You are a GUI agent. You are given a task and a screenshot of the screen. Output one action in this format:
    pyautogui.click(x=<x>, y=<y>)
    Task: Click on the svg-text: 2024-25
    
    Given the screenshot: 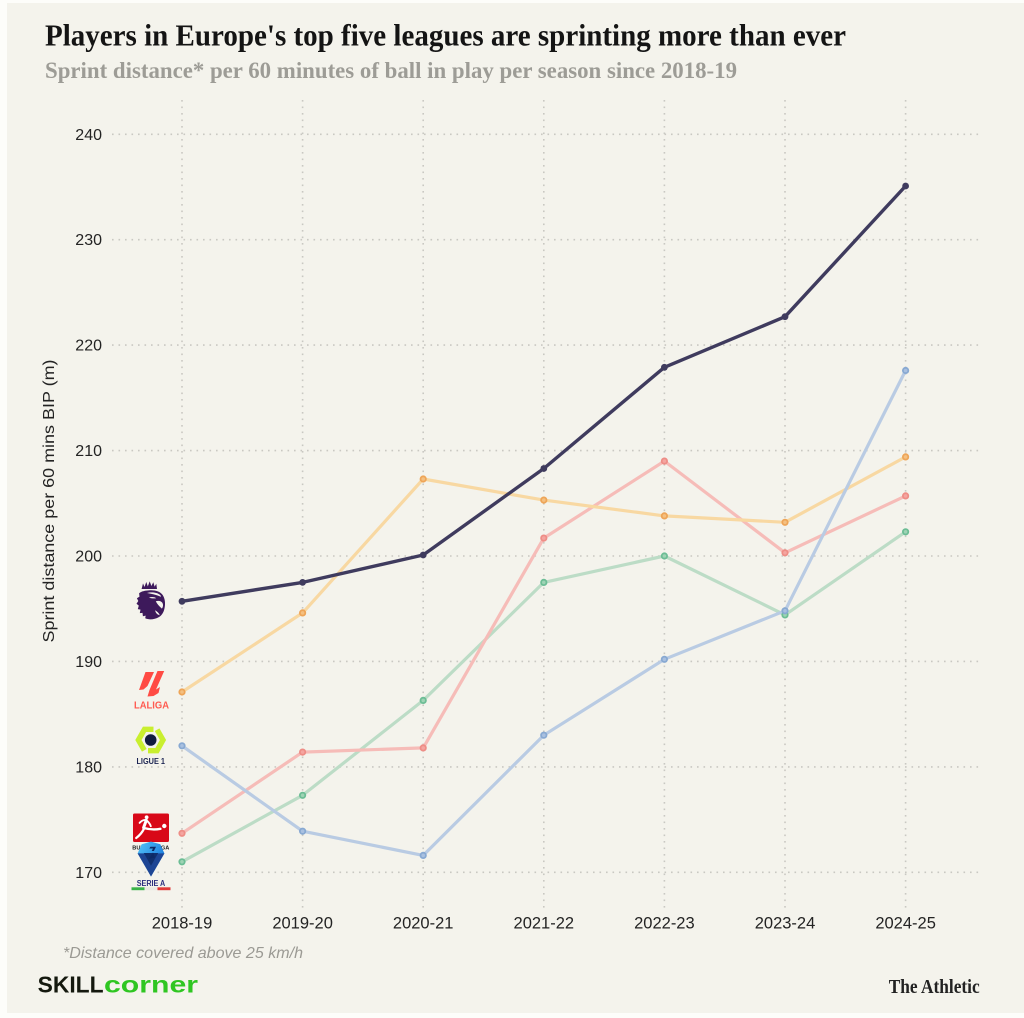 What is the action you would take?
    pyautogui.click(x=905, y=924)
    